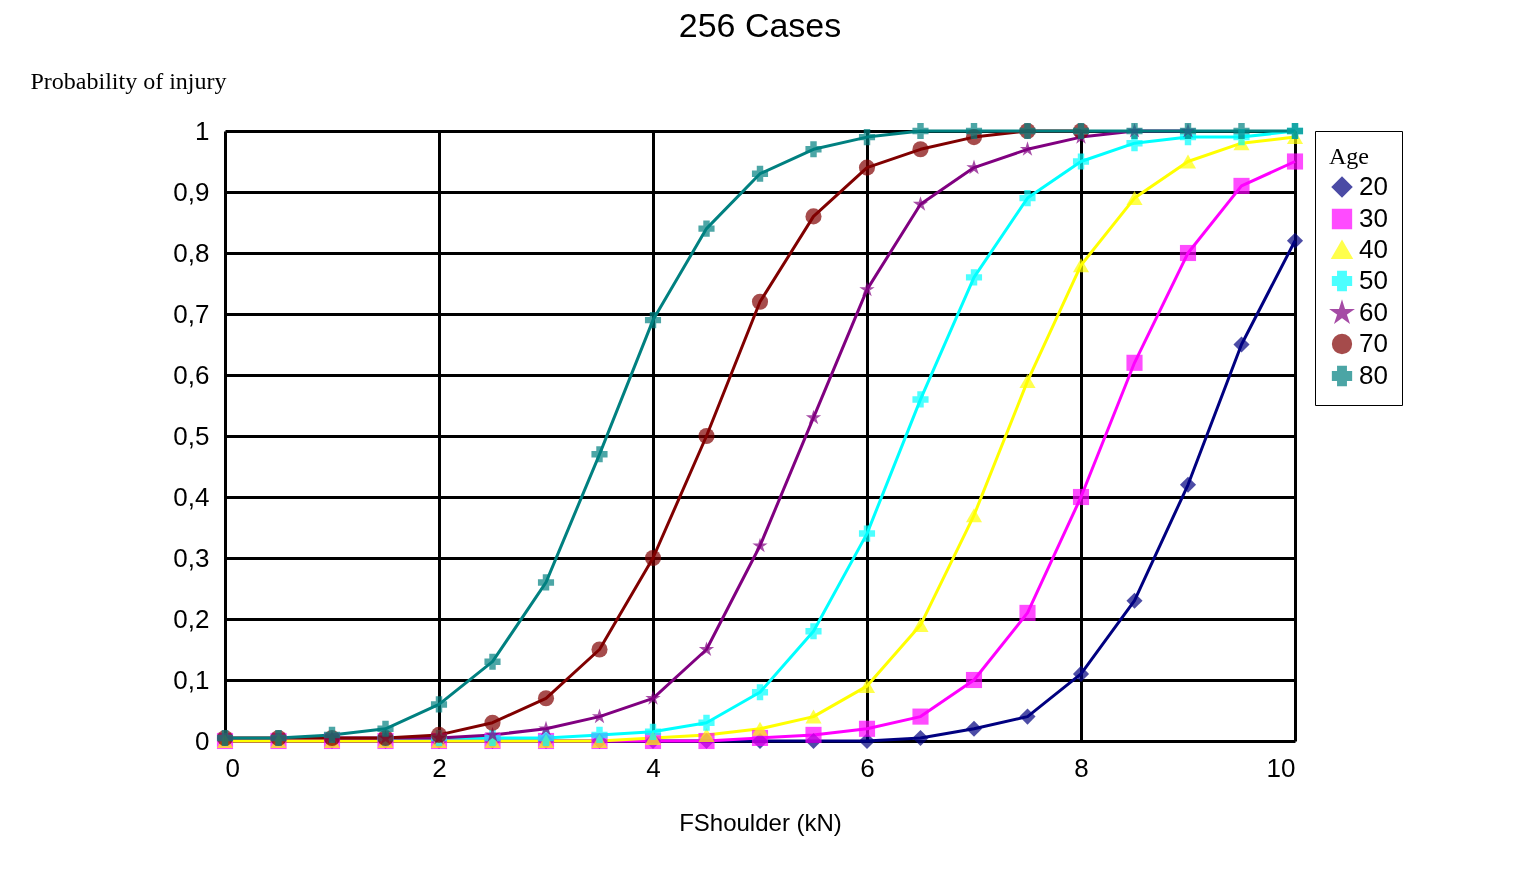  Describe the element at coordinates (1281, 767) in the screenshot. I see `x-tick-label: 10` at that location.